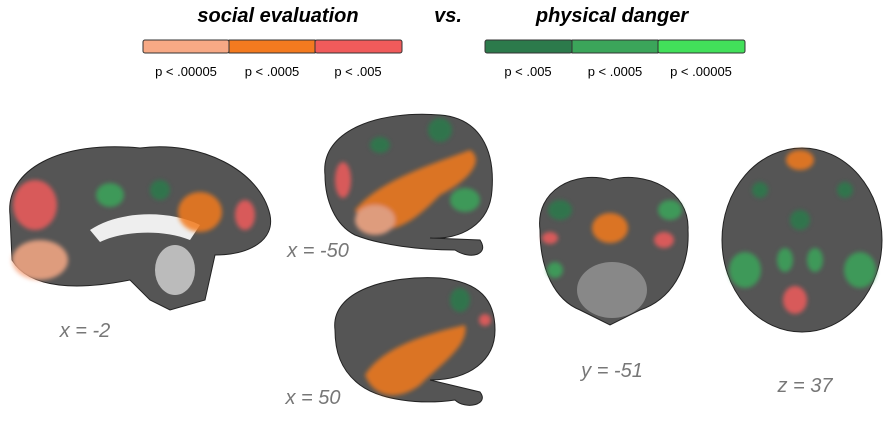  I want to click on slice-label: x = -50, so click(317, 251).